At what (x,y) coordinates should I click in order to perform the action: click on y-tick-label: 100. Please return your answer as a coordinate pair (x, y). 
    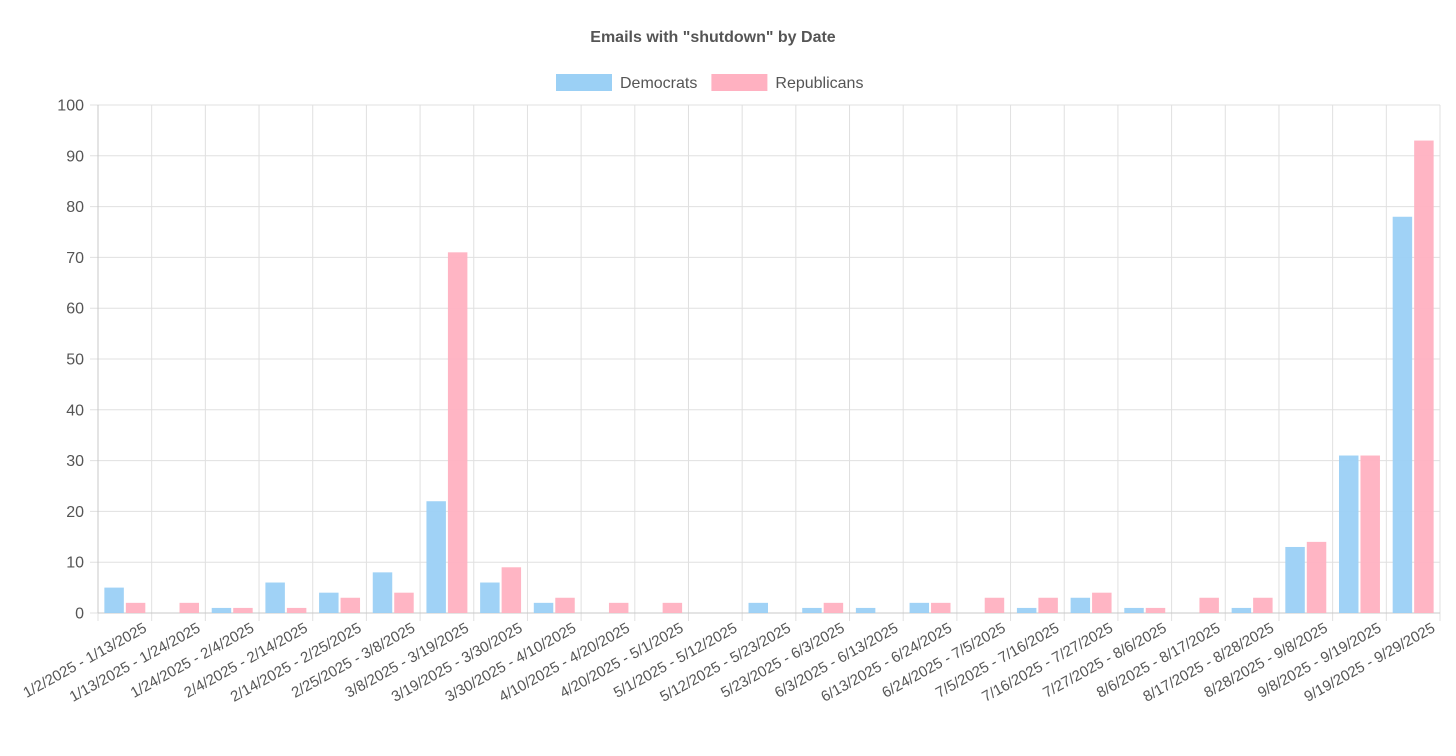
    Looking at the image, I should click on (70, 106).